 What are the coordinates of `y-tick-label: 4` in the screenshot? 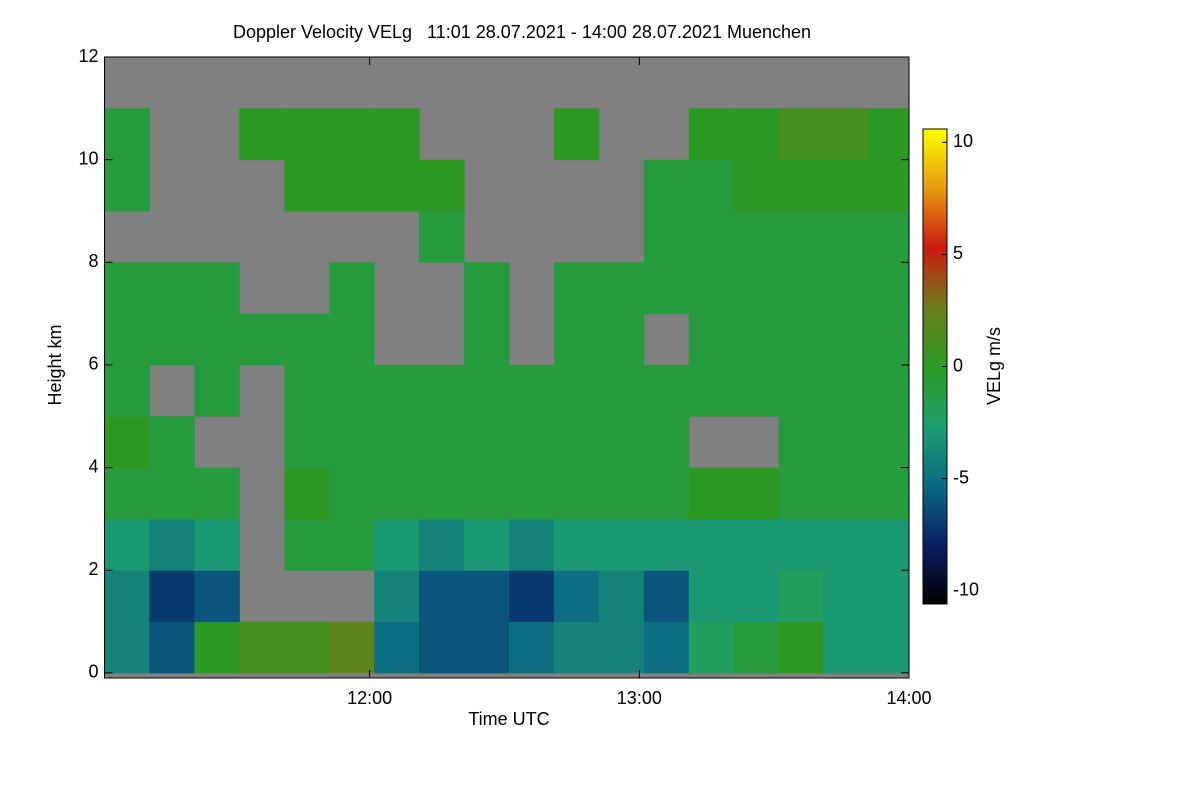 It's located at (93, 466).